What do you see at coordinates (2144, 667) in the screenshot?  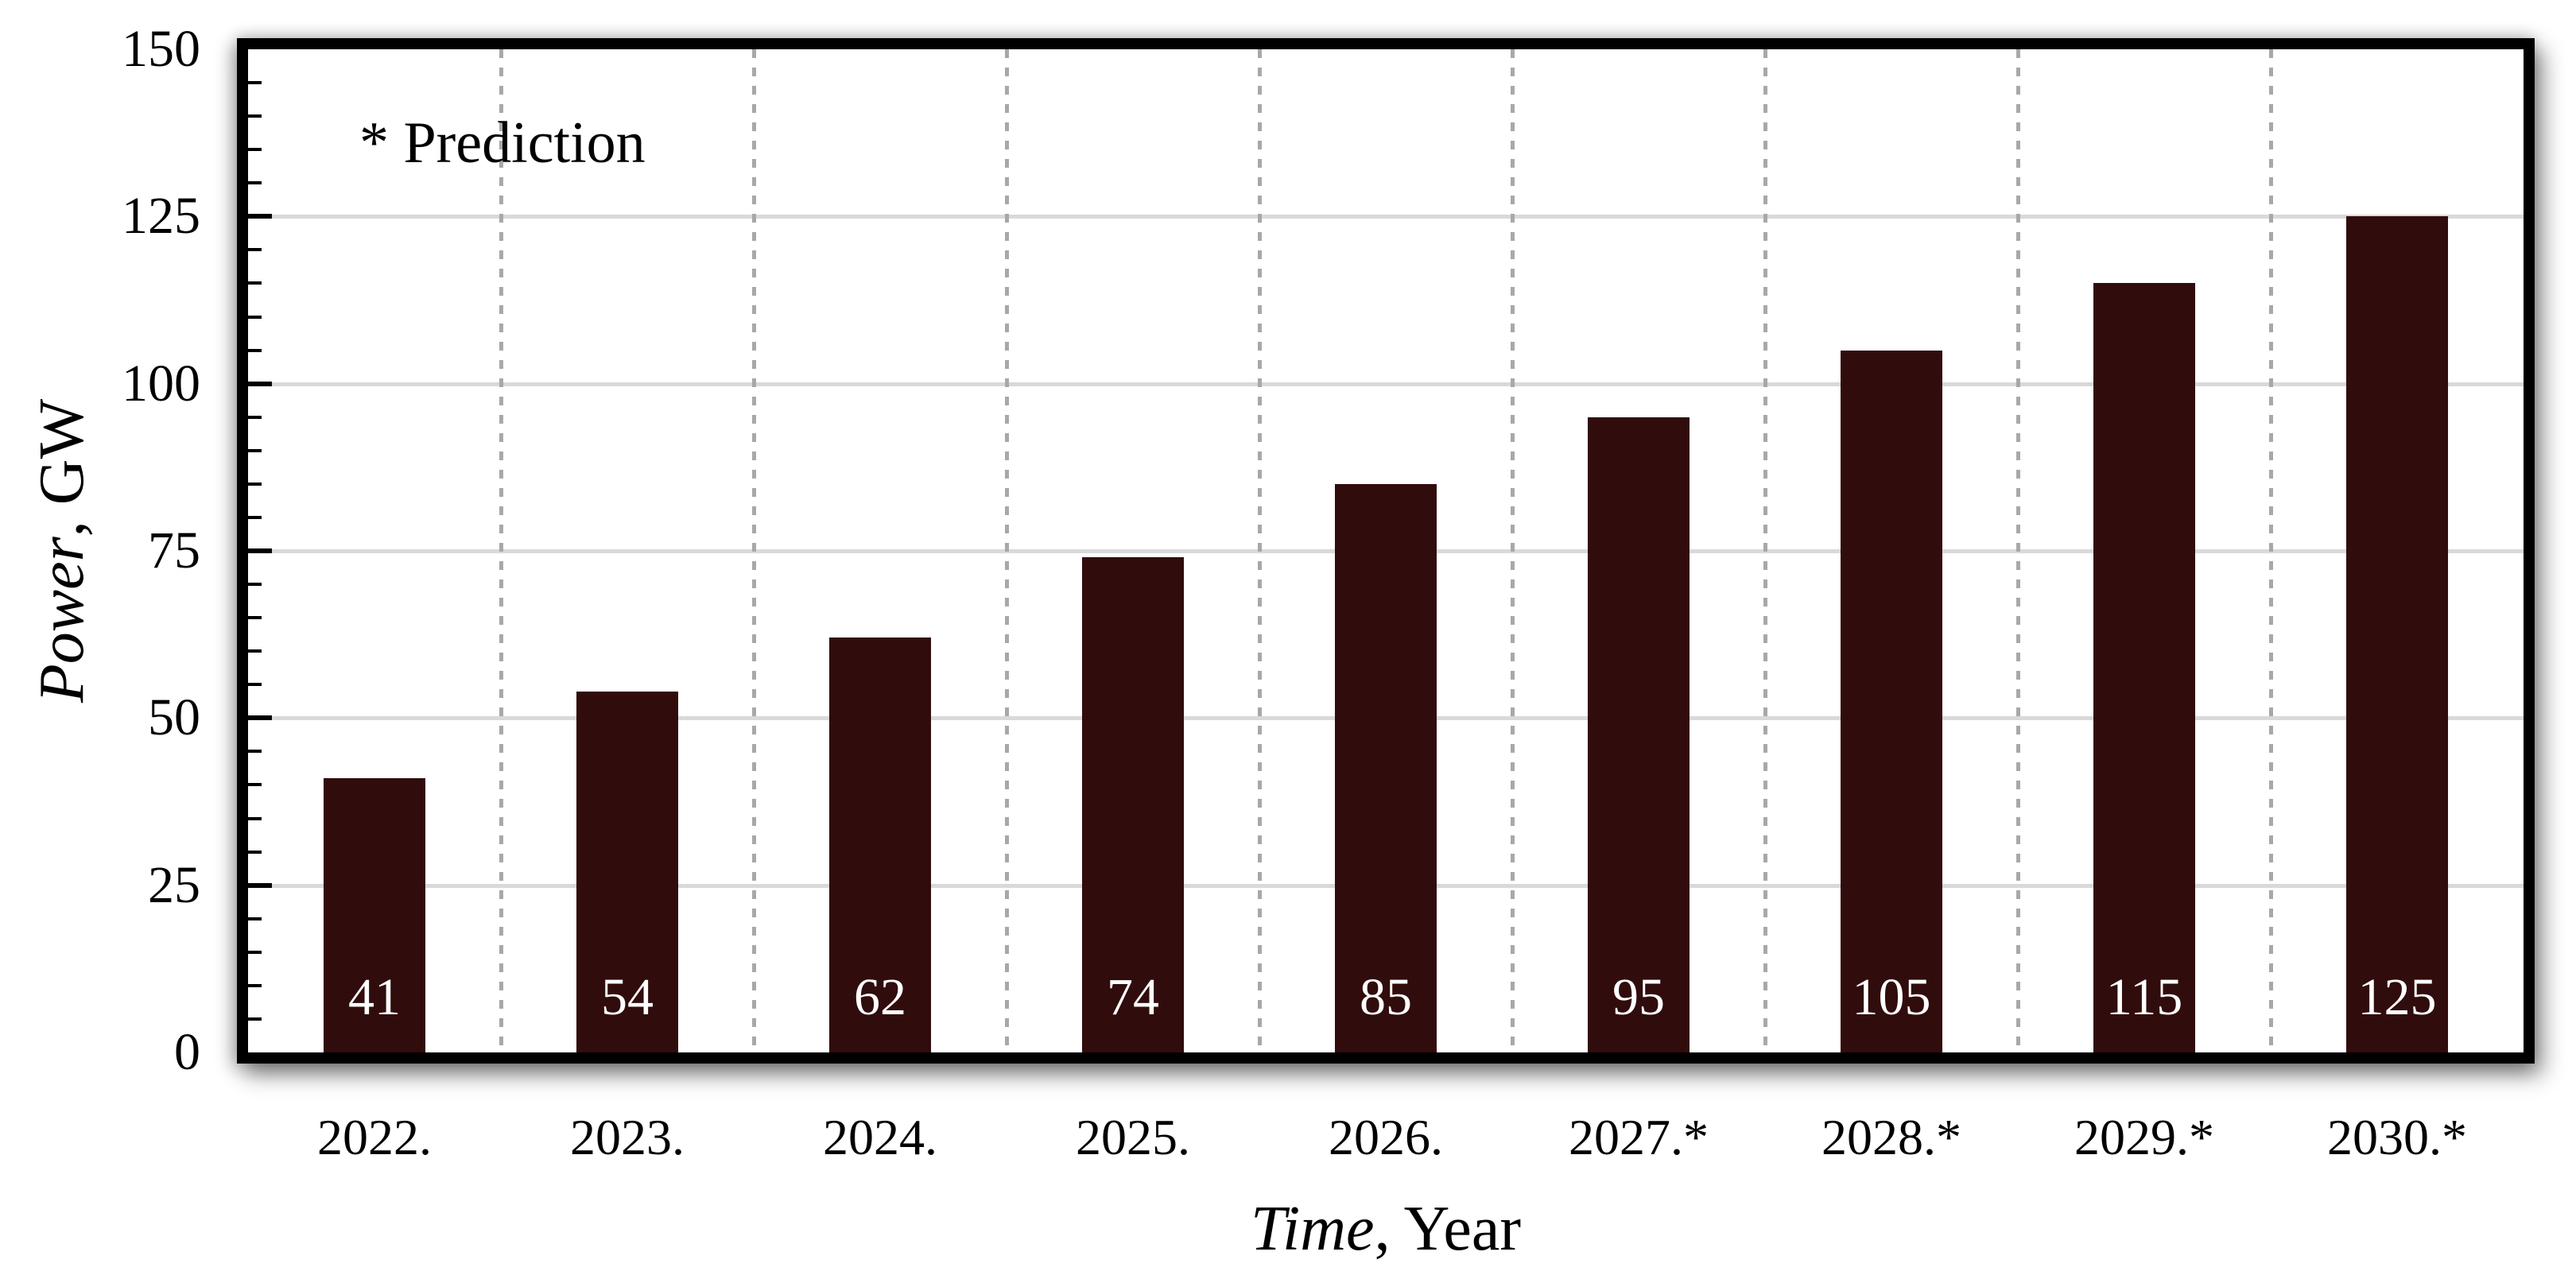 I see `bar-2029.*: 115` at bounding box center [2144, 667].